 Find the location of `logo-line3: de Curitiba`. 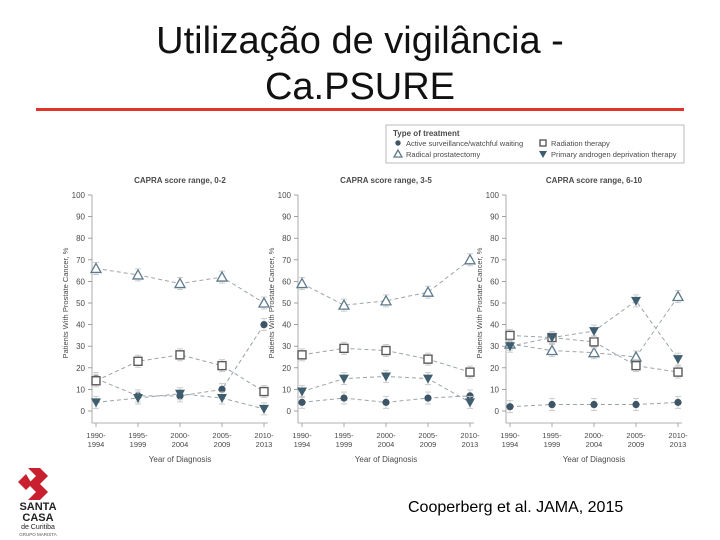

logo-line3: de Curitiba is located at coordinates (38, 527).